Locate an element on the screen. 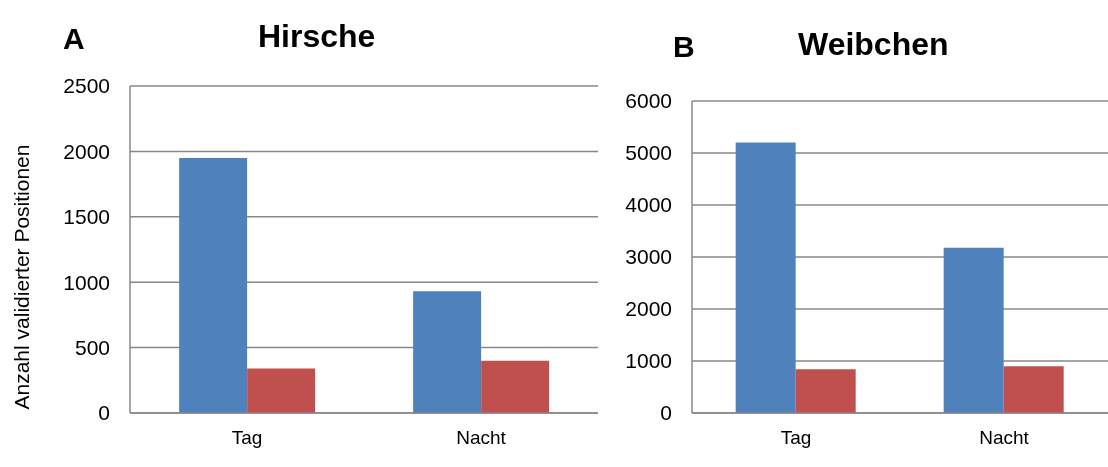 This screenshot has width=1108, height=467. y-tick-label: 500 is located at coordinates (92, 348).